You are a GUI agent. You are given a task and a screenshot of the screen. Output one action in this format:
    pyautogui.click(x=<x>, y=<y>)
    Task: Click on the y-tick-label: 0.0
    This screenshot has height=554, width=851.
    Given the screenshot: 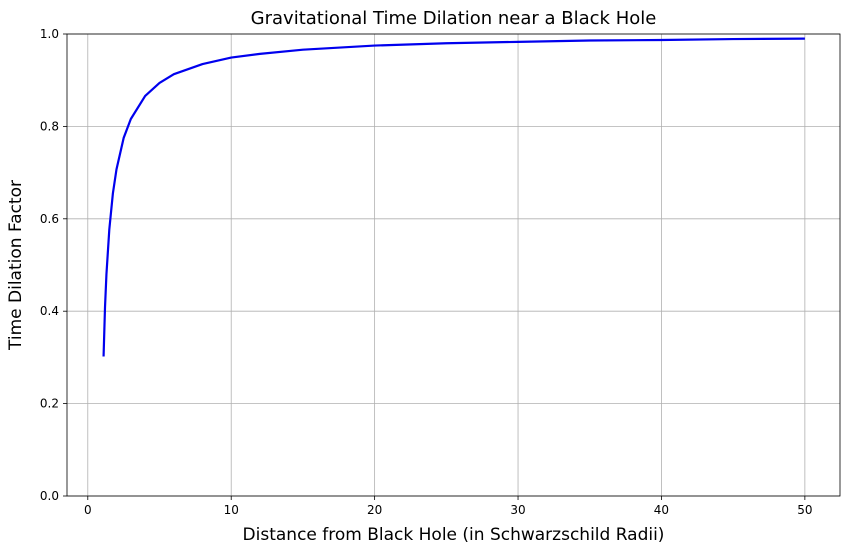 What is the action you would take?
    pyautogui.click(x=49, y=496)
    